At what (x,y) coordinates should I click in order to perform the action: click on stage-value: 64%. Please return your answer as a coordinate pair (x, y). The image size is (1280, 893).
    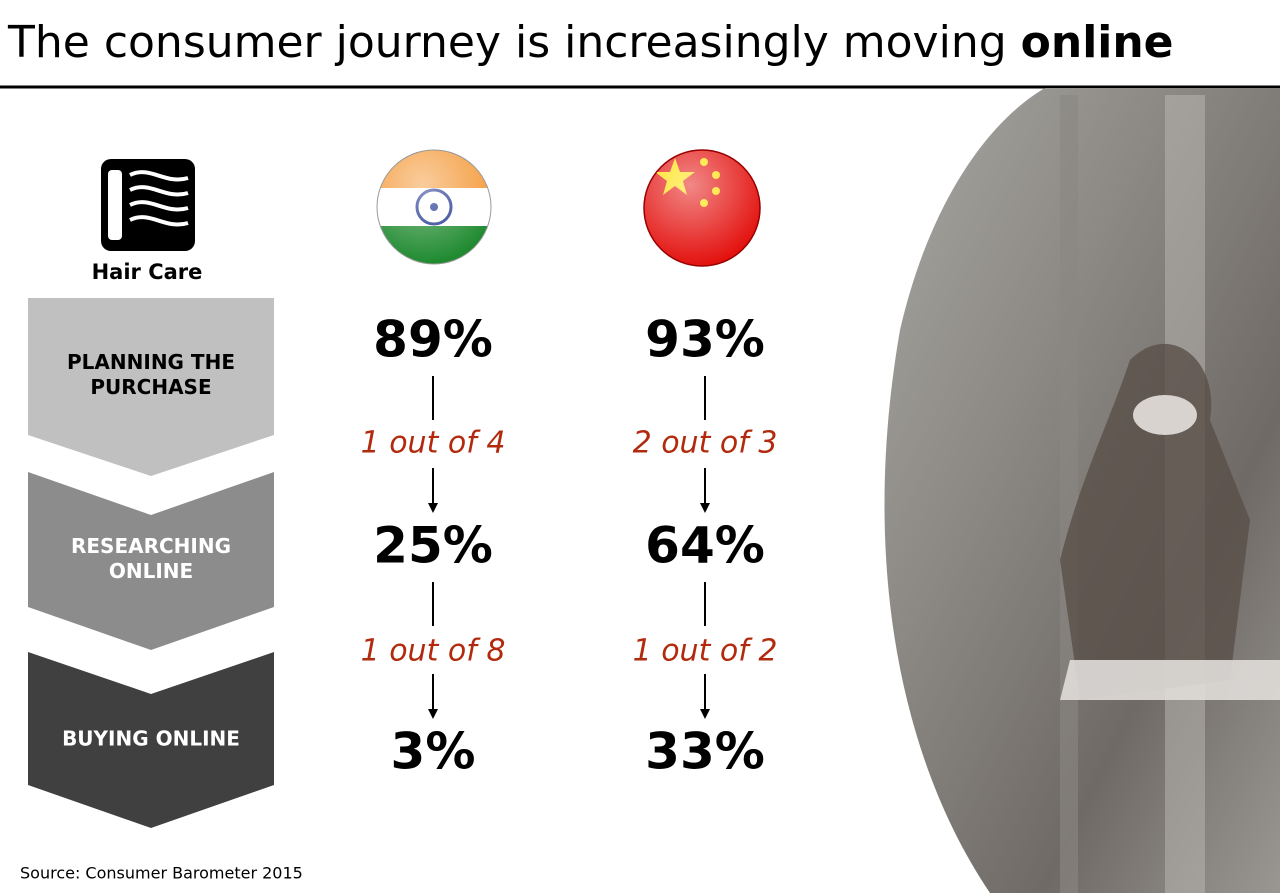
    Looking at the image, I should click on (705, 546).